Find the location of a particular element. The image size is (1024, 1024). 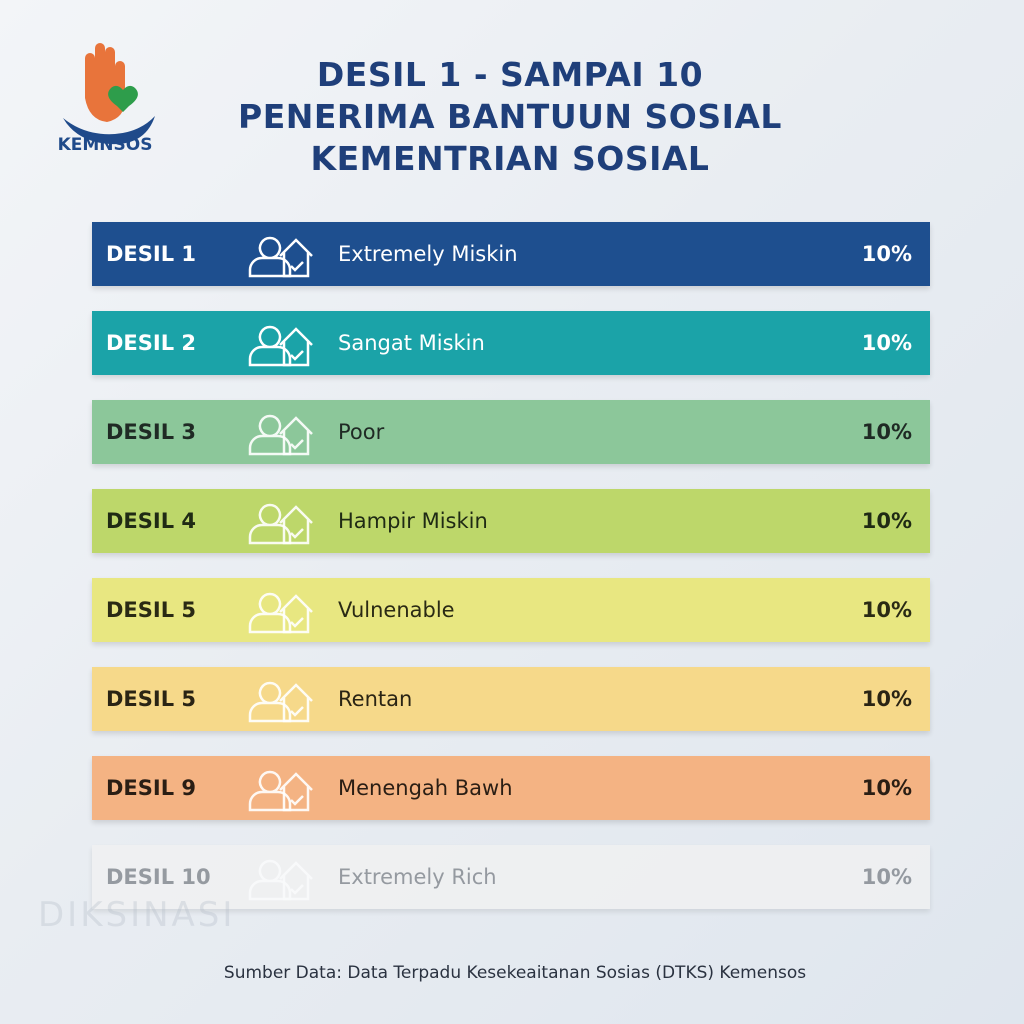

logo-icon is located at coordinates (109, 94).